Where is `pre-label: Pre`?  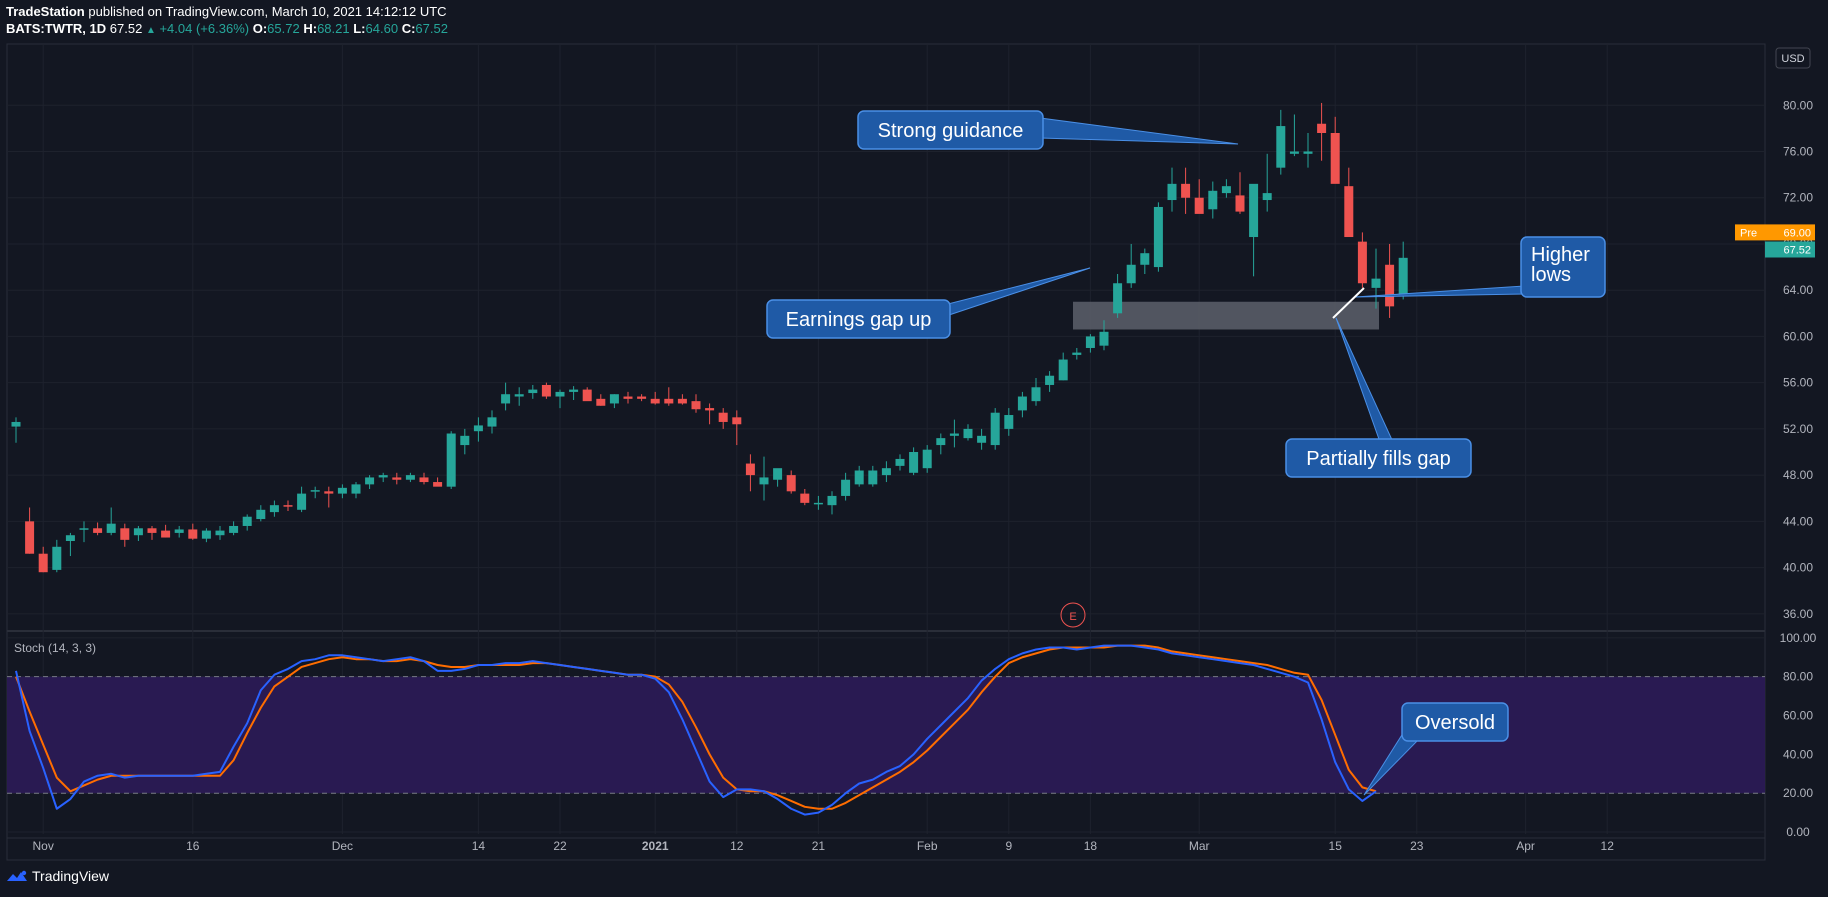
pre-label: Pre is located at coordinates (1748, 233).